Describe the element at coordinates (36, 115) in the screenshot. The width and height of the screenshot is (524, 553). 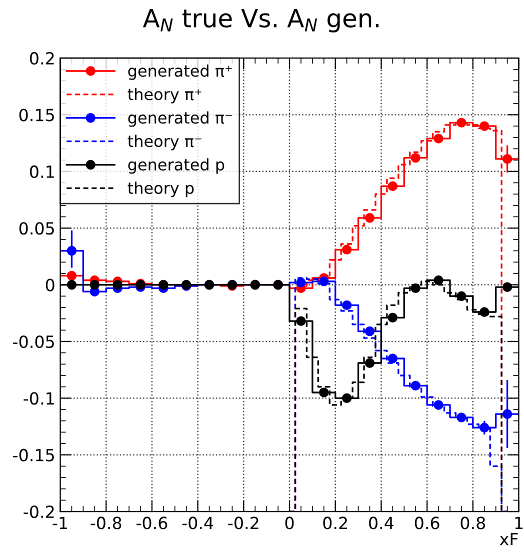
I see `y-tick-label: 0.15` at that location.